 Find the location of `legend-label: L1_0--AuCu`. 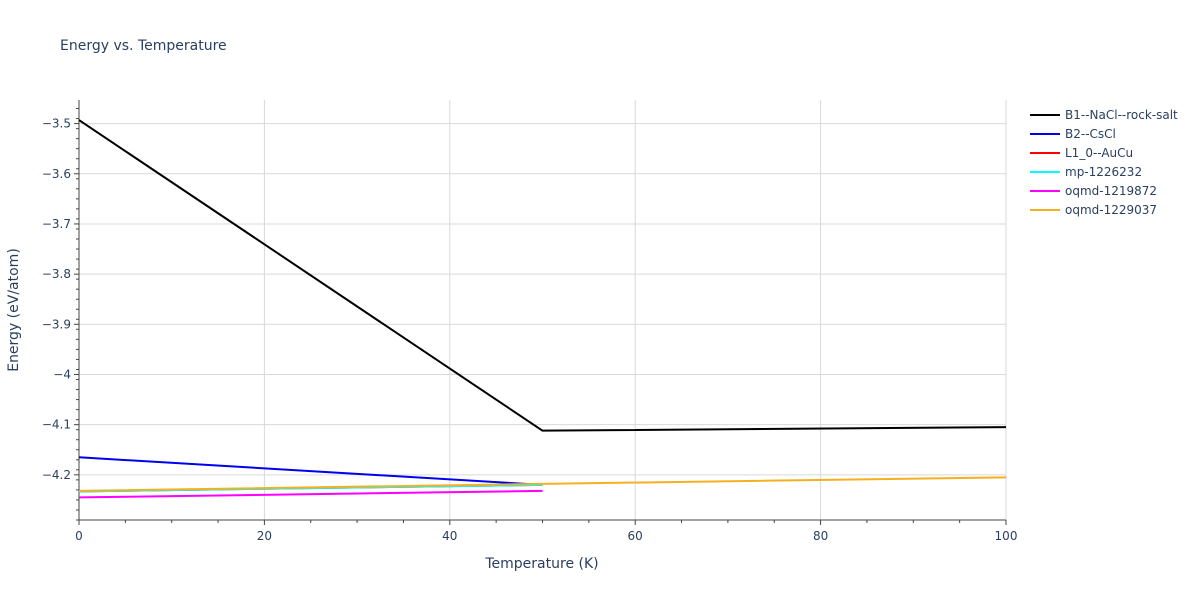

legend-label: L1_0--AuCu is located at coordinates (1099, 153).